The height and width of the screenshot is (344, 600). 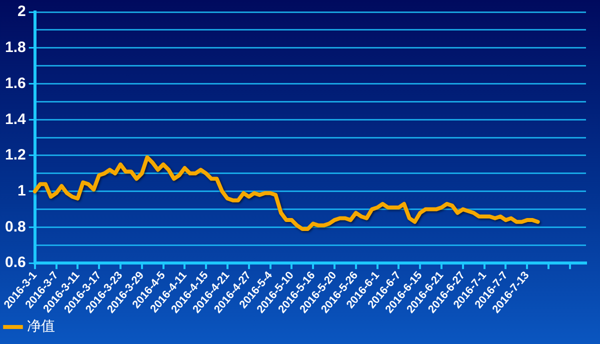 What do you see at coordinates (15, 227) in the screenshot?
I see `y-tick-label: 0.8` at bounding box center [15, 227].